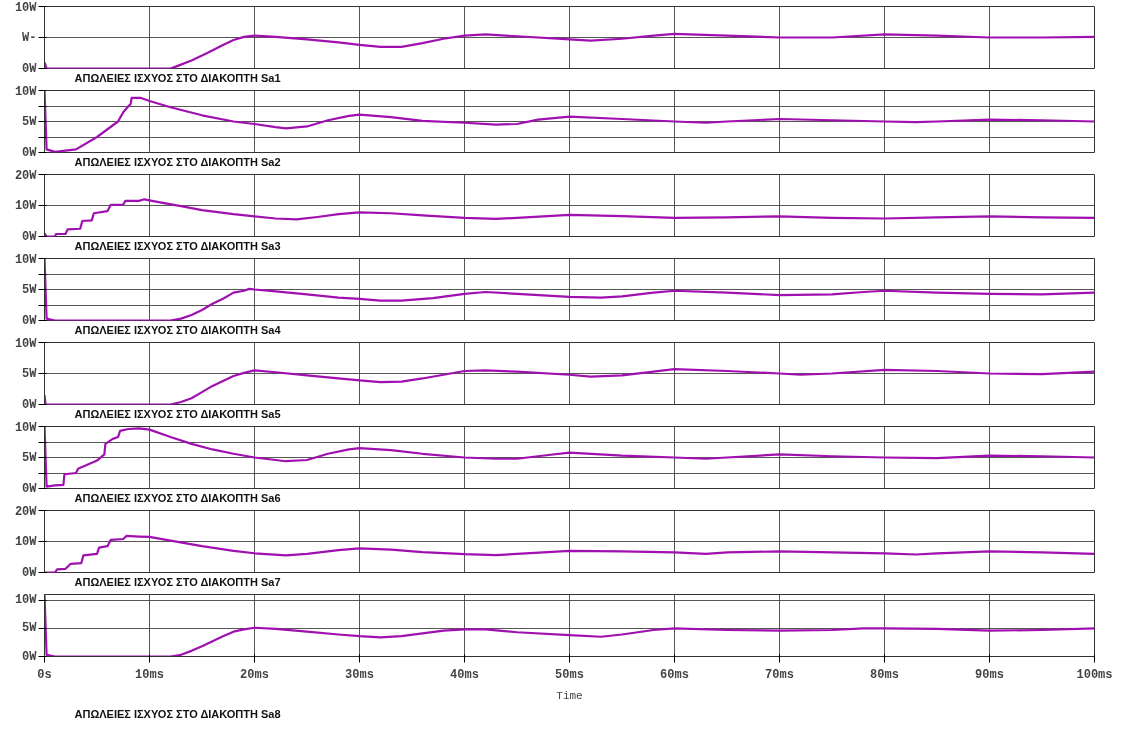 This screenshot has width=1124, height=748. Describe the element at coordinates (178, 329) in the screenshot. I see `series-label: ΑΠΩΛΕΙΕΣ ΙΣΧΥΟΣ ΣΤΟ ΔΙΑΚΟΠΤΗ Sa4` at that location.